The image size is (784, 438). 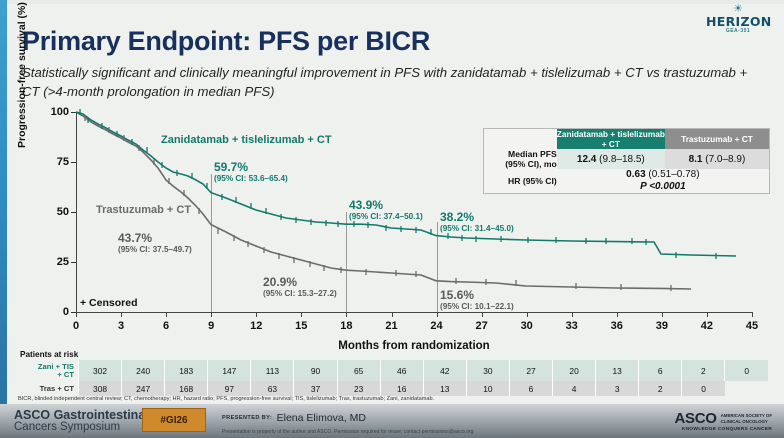 What do you see at coordinates (81, 421) in the screenshot?
I see `asco-gi-logo: ASCO Gastrointestinal Cancers Symposium` at bounding box center [81, 421].